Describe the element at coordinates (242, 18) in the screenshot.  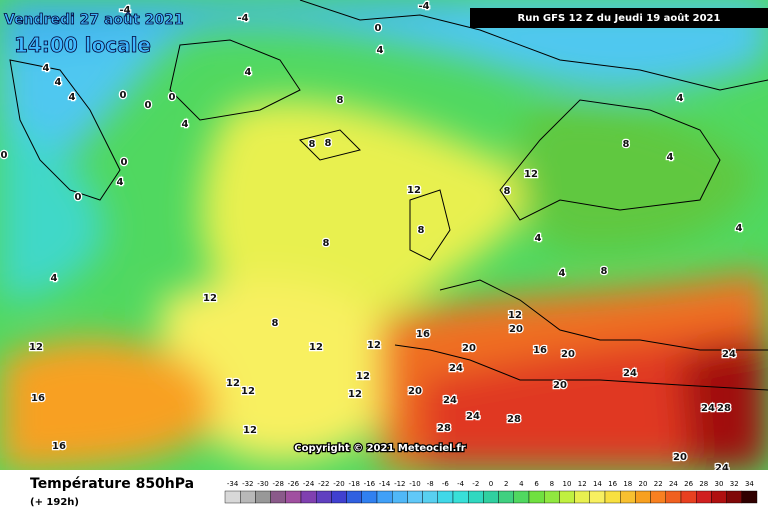
I see `contour-label: -4` at that location.